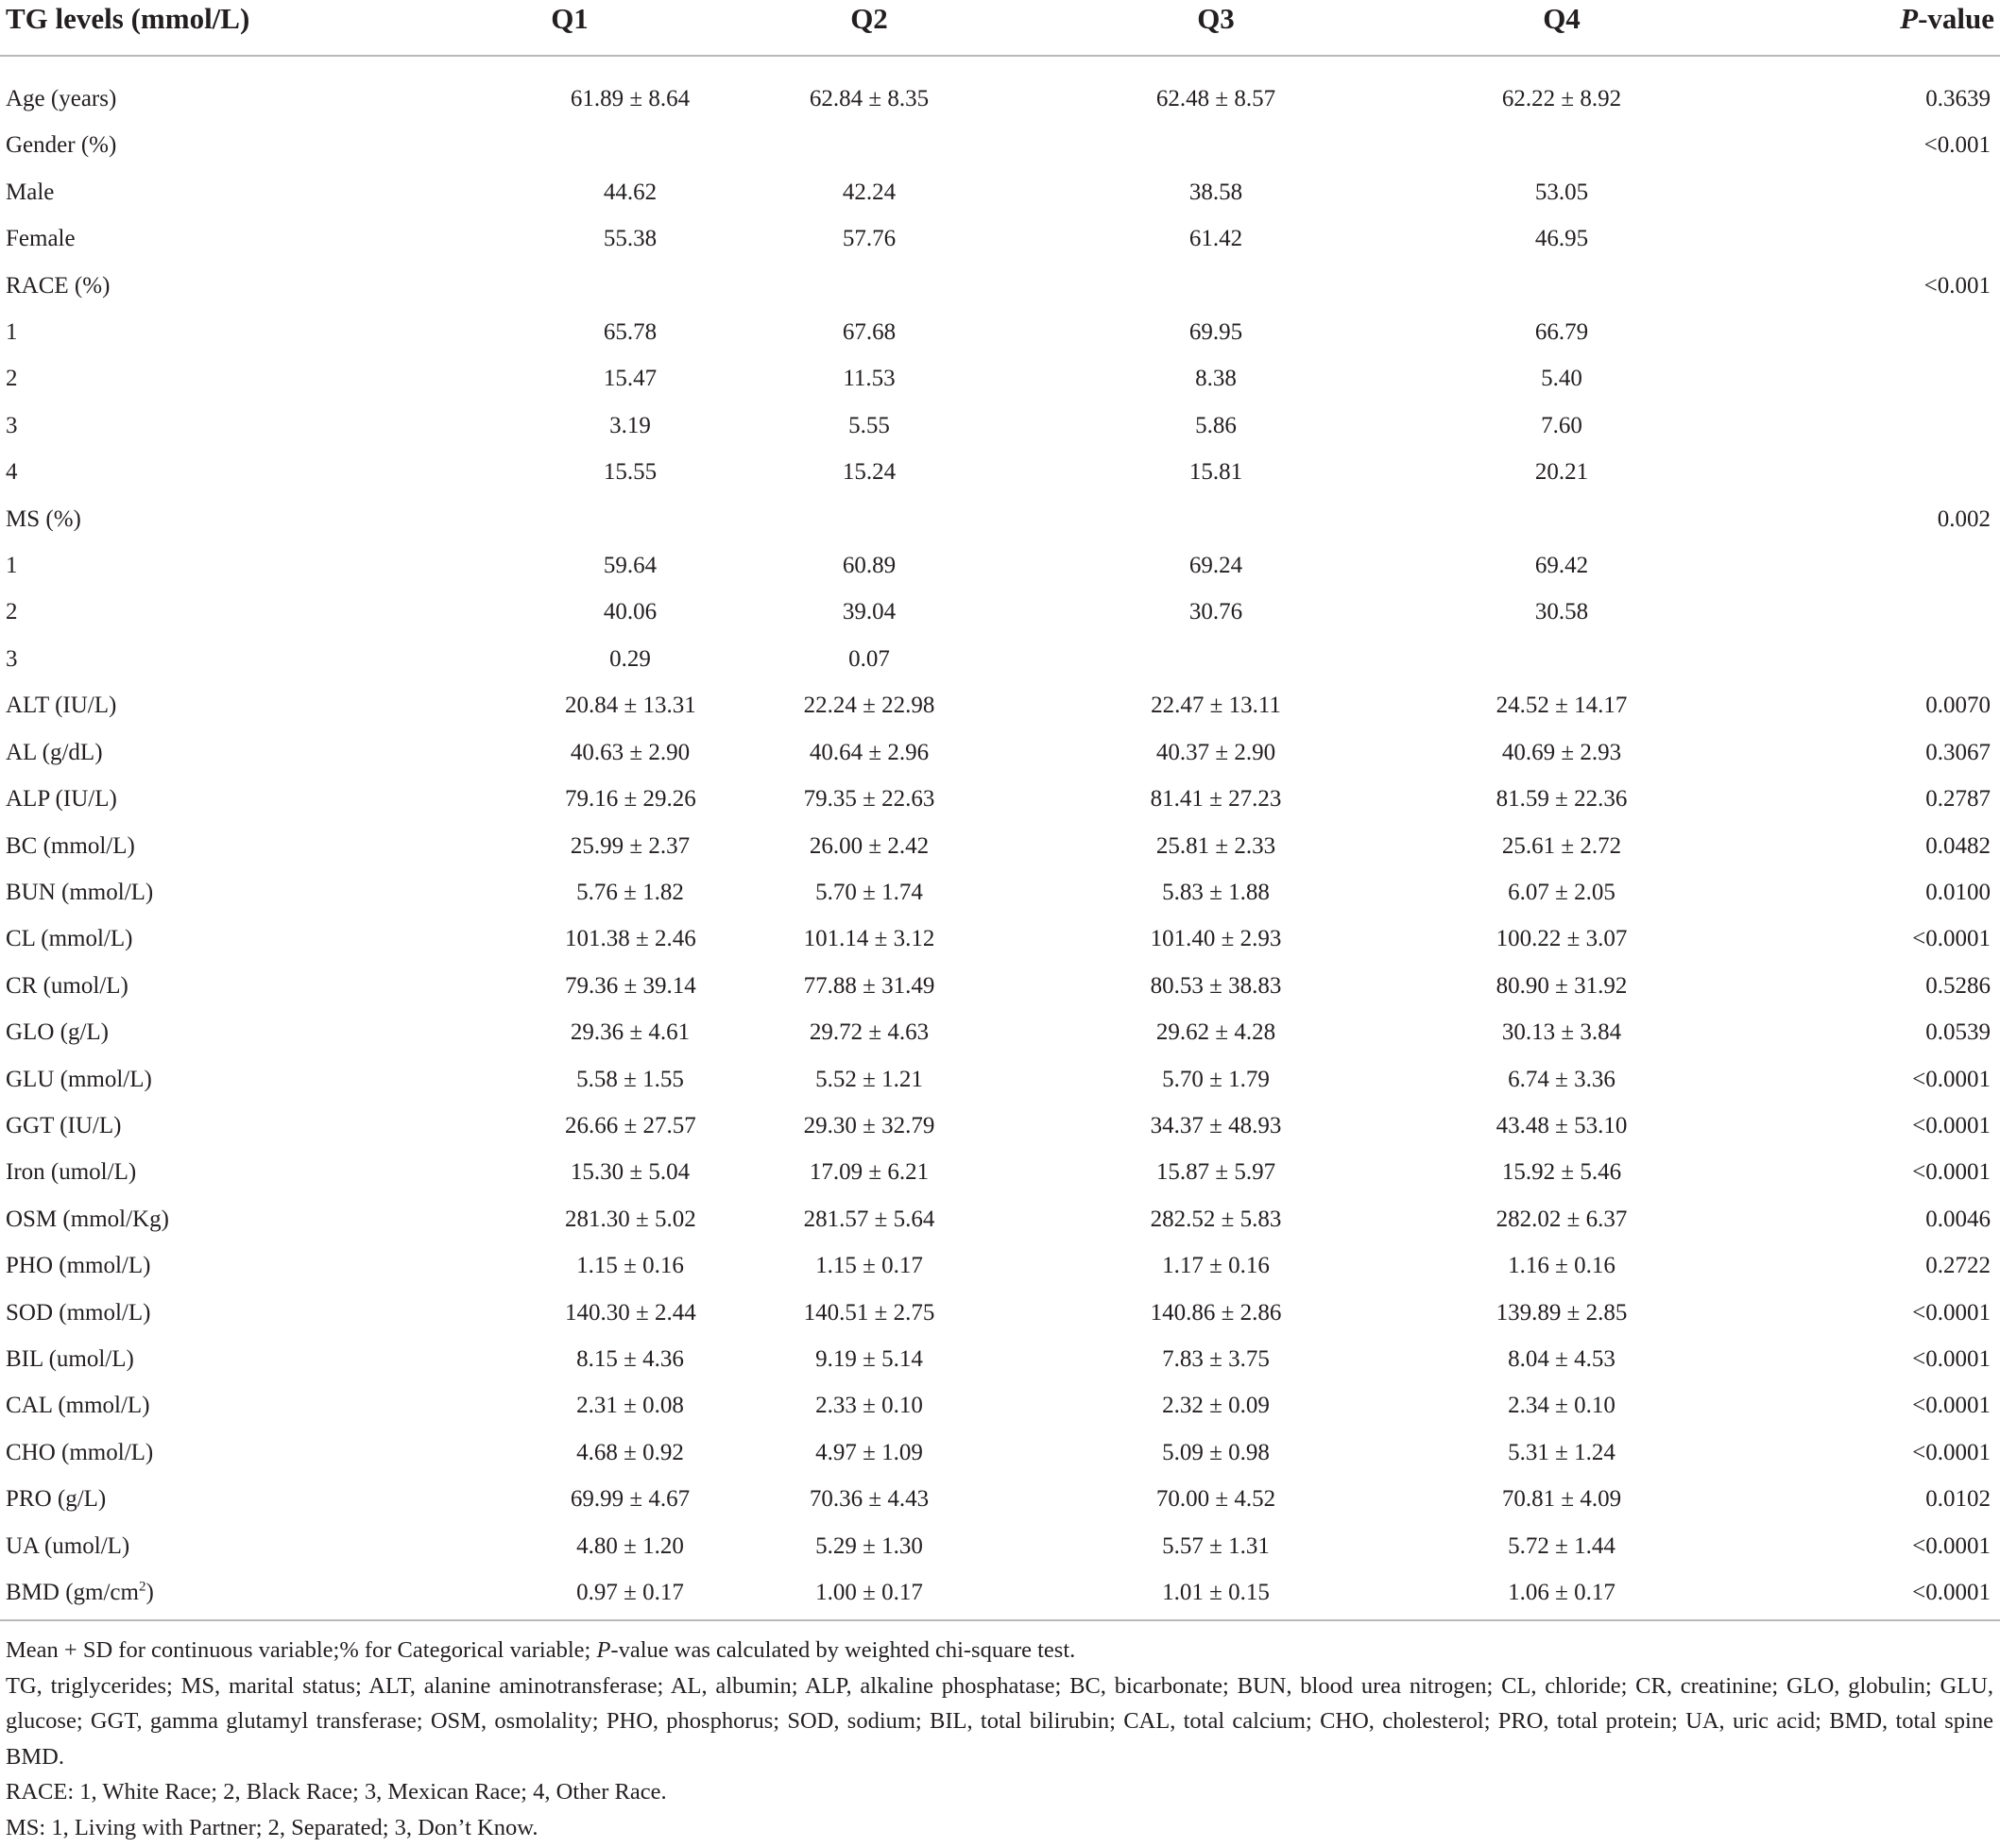 This screenshot has height=1848, width=2000. What do you see at coordinates (870, 192) in the screenshot?
I see `cell-q2: 42.24` at bounding box center [870, 192].